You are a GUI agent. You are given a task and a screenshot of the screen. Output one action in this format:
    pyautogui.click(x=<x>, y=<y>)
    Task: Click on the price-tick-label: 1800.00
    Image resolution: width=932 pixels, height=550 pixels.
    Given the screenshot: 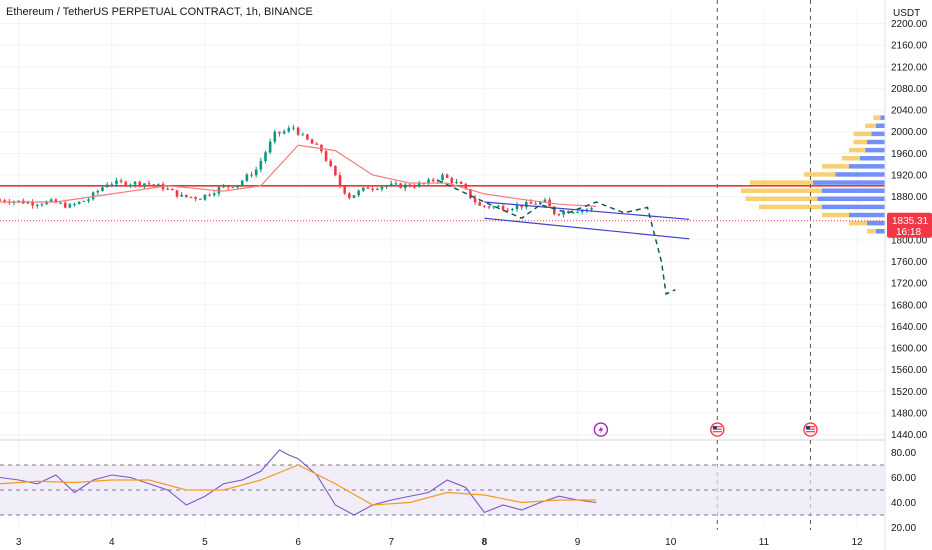 What is the action you would take?
    pyautogui.click(x=909, y=240)
    